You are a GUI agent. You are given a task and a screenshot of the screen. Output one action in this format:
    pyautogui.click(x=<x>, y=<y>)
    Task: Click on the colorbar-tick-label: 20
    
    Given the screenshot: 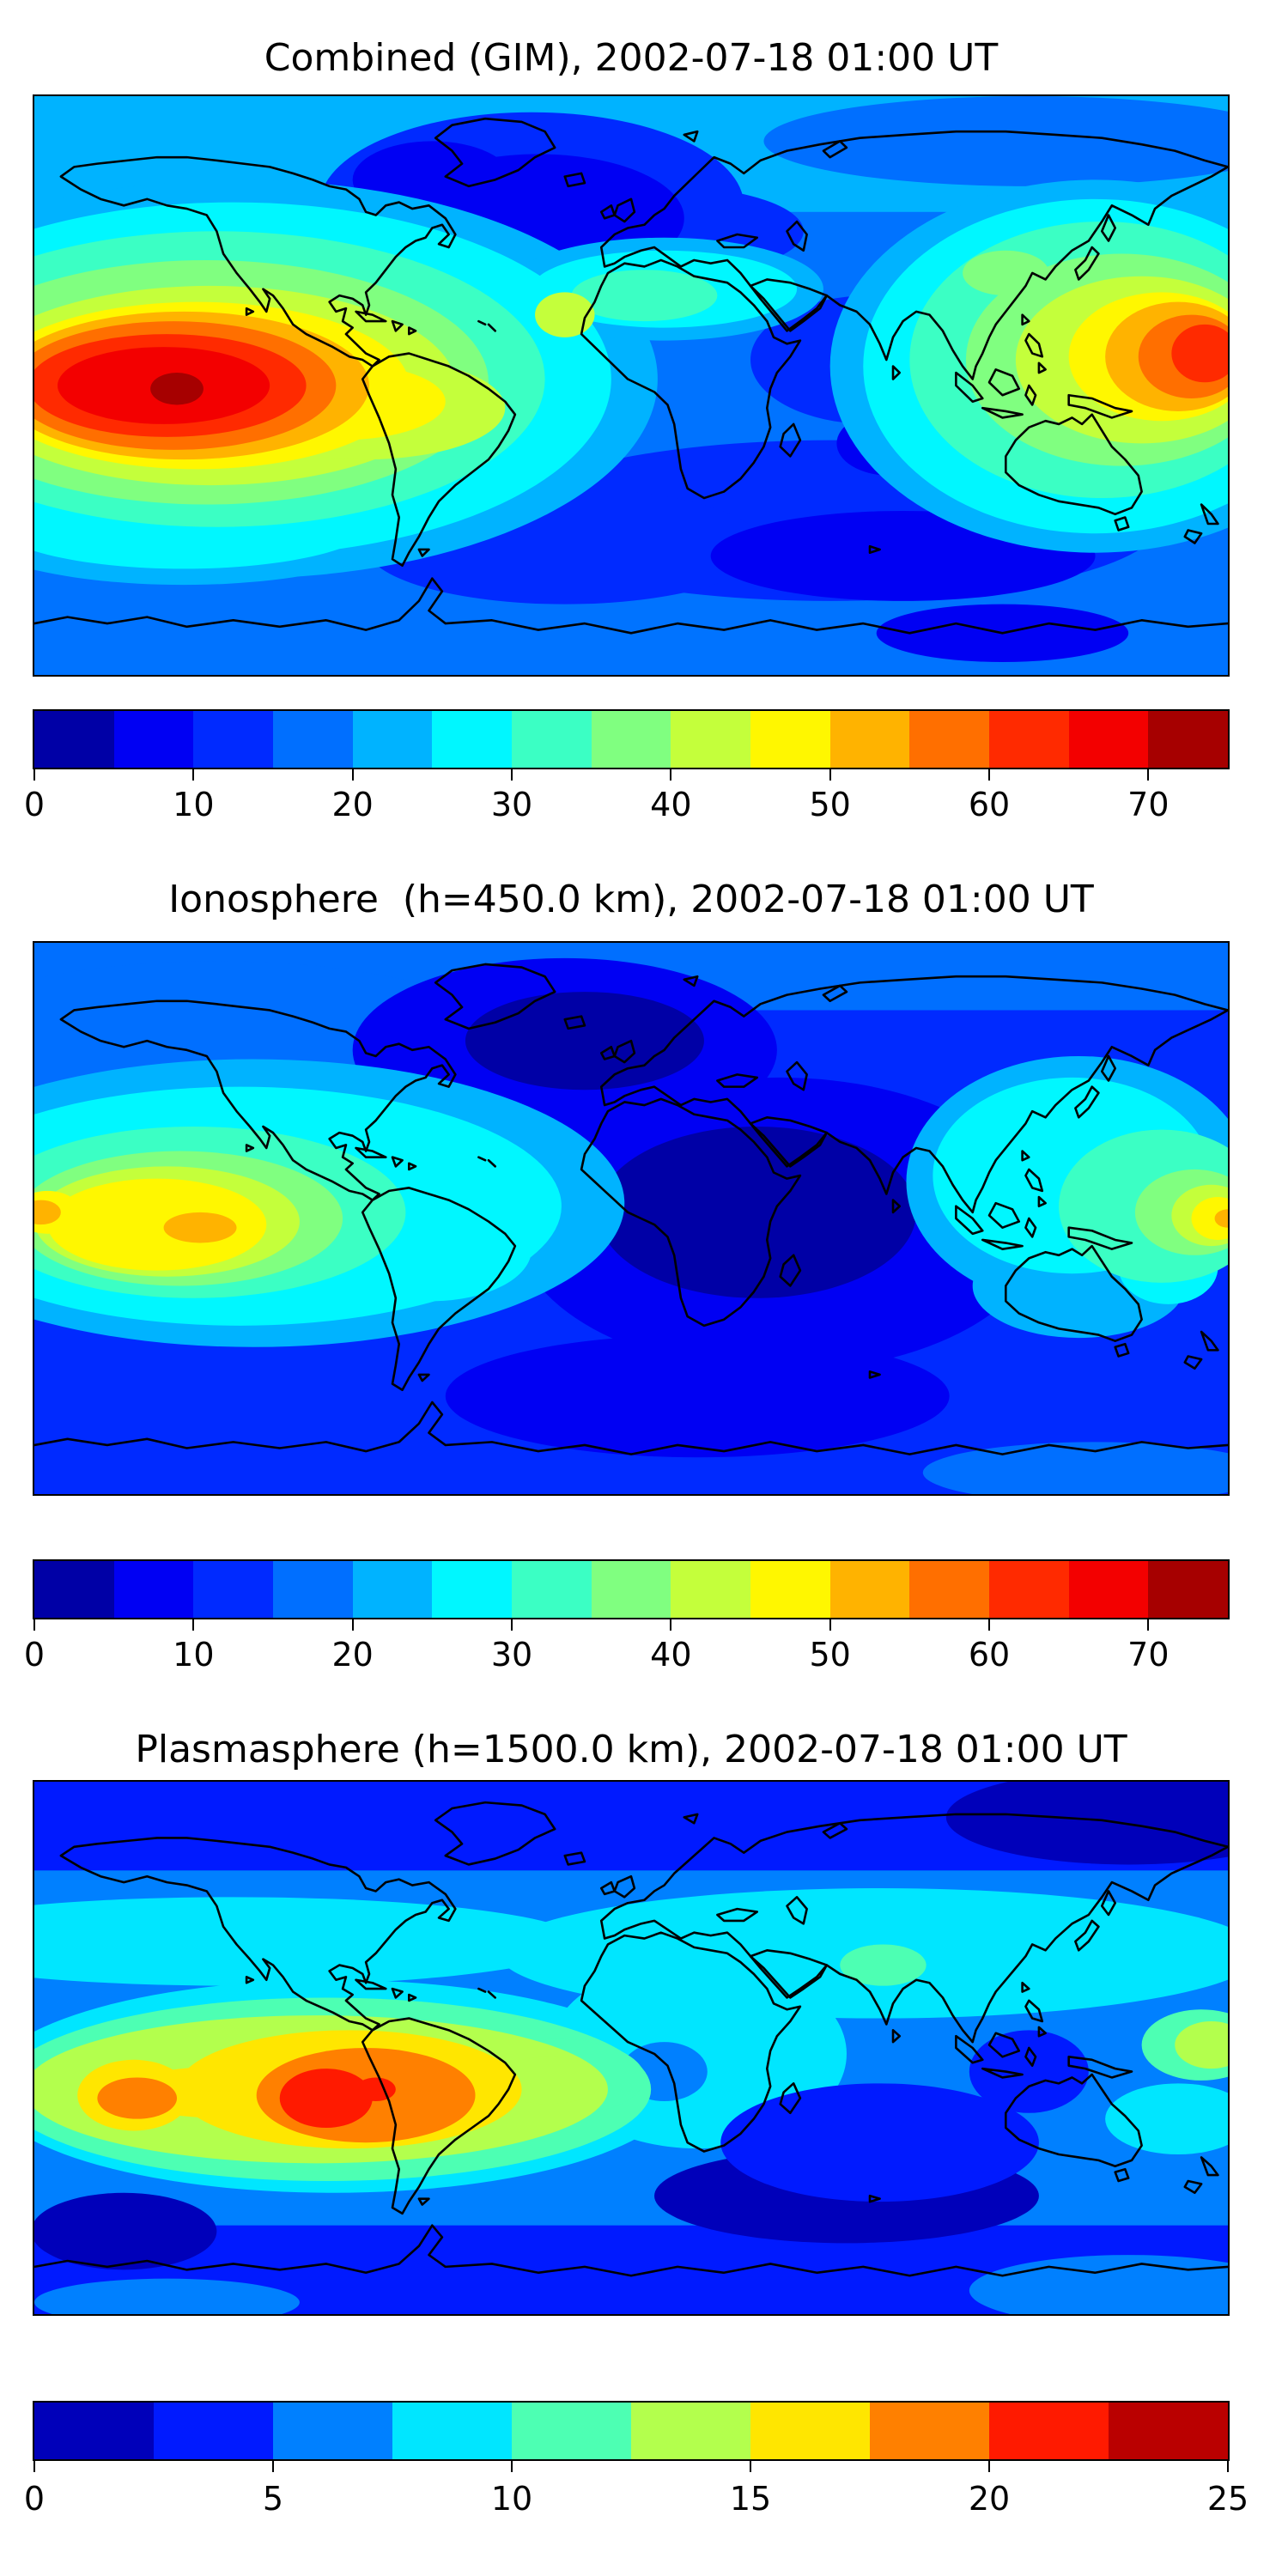 What is the action you would take?
    pyautogui.click(x=353, y=1655)
    